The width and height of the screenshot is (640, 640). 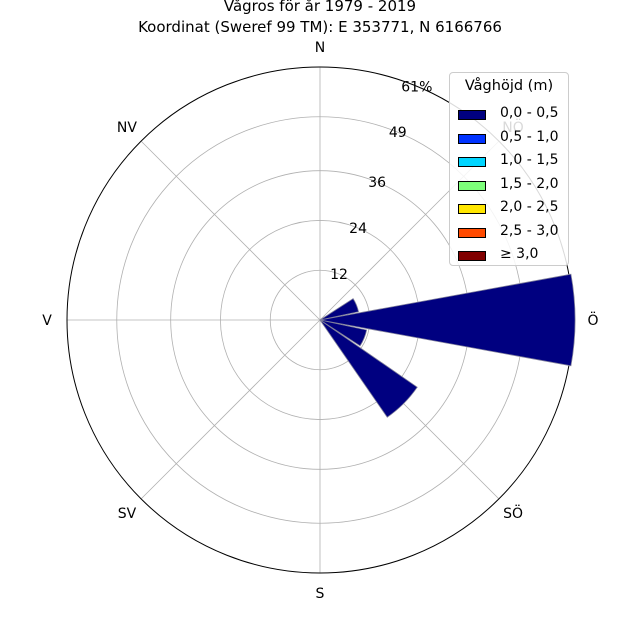 I want to click on legend-item: 0,0 - 0,5, so click(x=509, y=116).